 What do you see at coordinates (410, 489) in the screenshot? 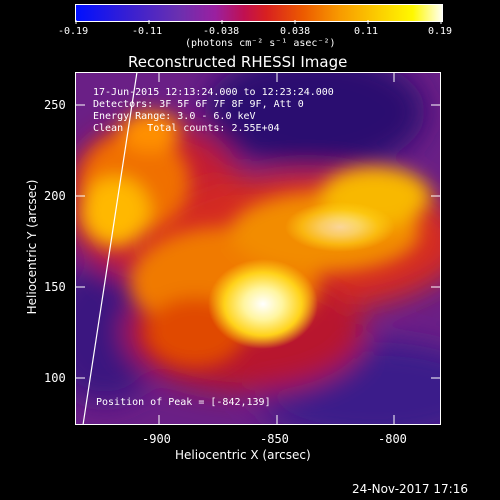
I see `generation-date: 24-Nov-2017 17:16` at bounding box center [410, 489].